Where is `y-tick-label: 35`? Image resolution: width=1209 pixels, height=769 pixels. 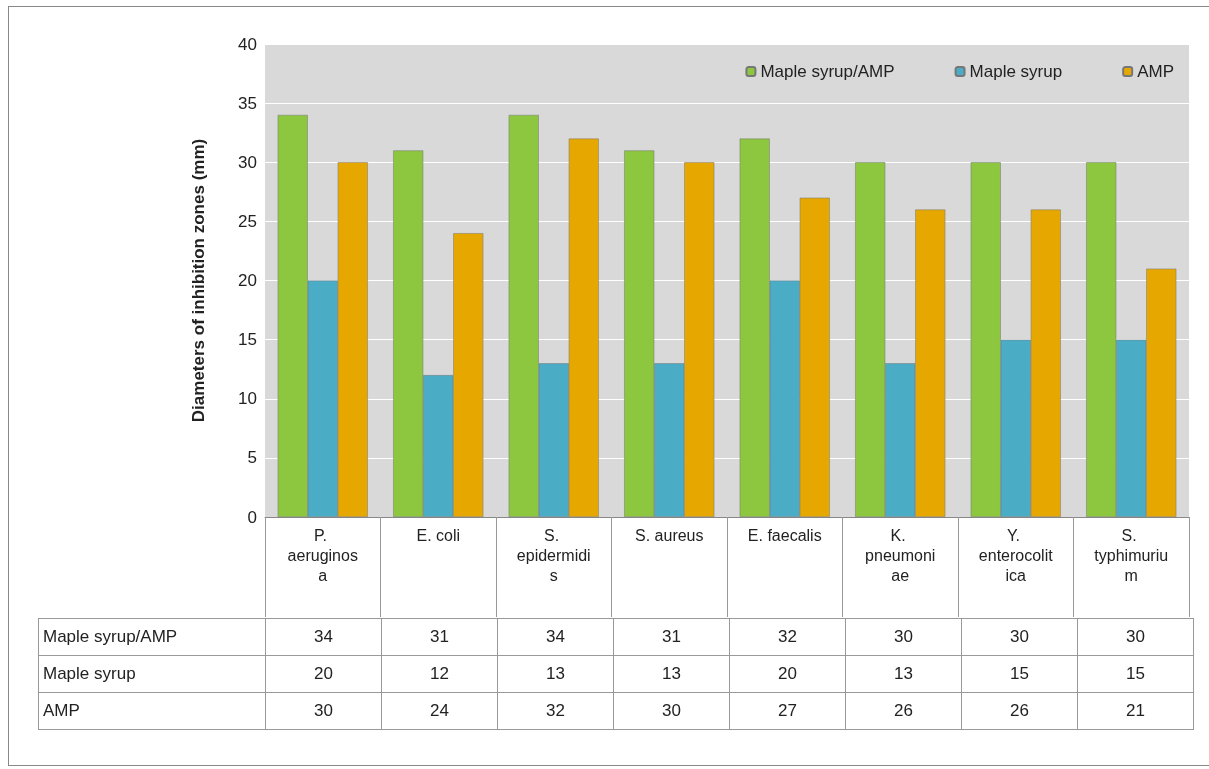
y-tick-label: 35 is located at coordinates (247, 103).